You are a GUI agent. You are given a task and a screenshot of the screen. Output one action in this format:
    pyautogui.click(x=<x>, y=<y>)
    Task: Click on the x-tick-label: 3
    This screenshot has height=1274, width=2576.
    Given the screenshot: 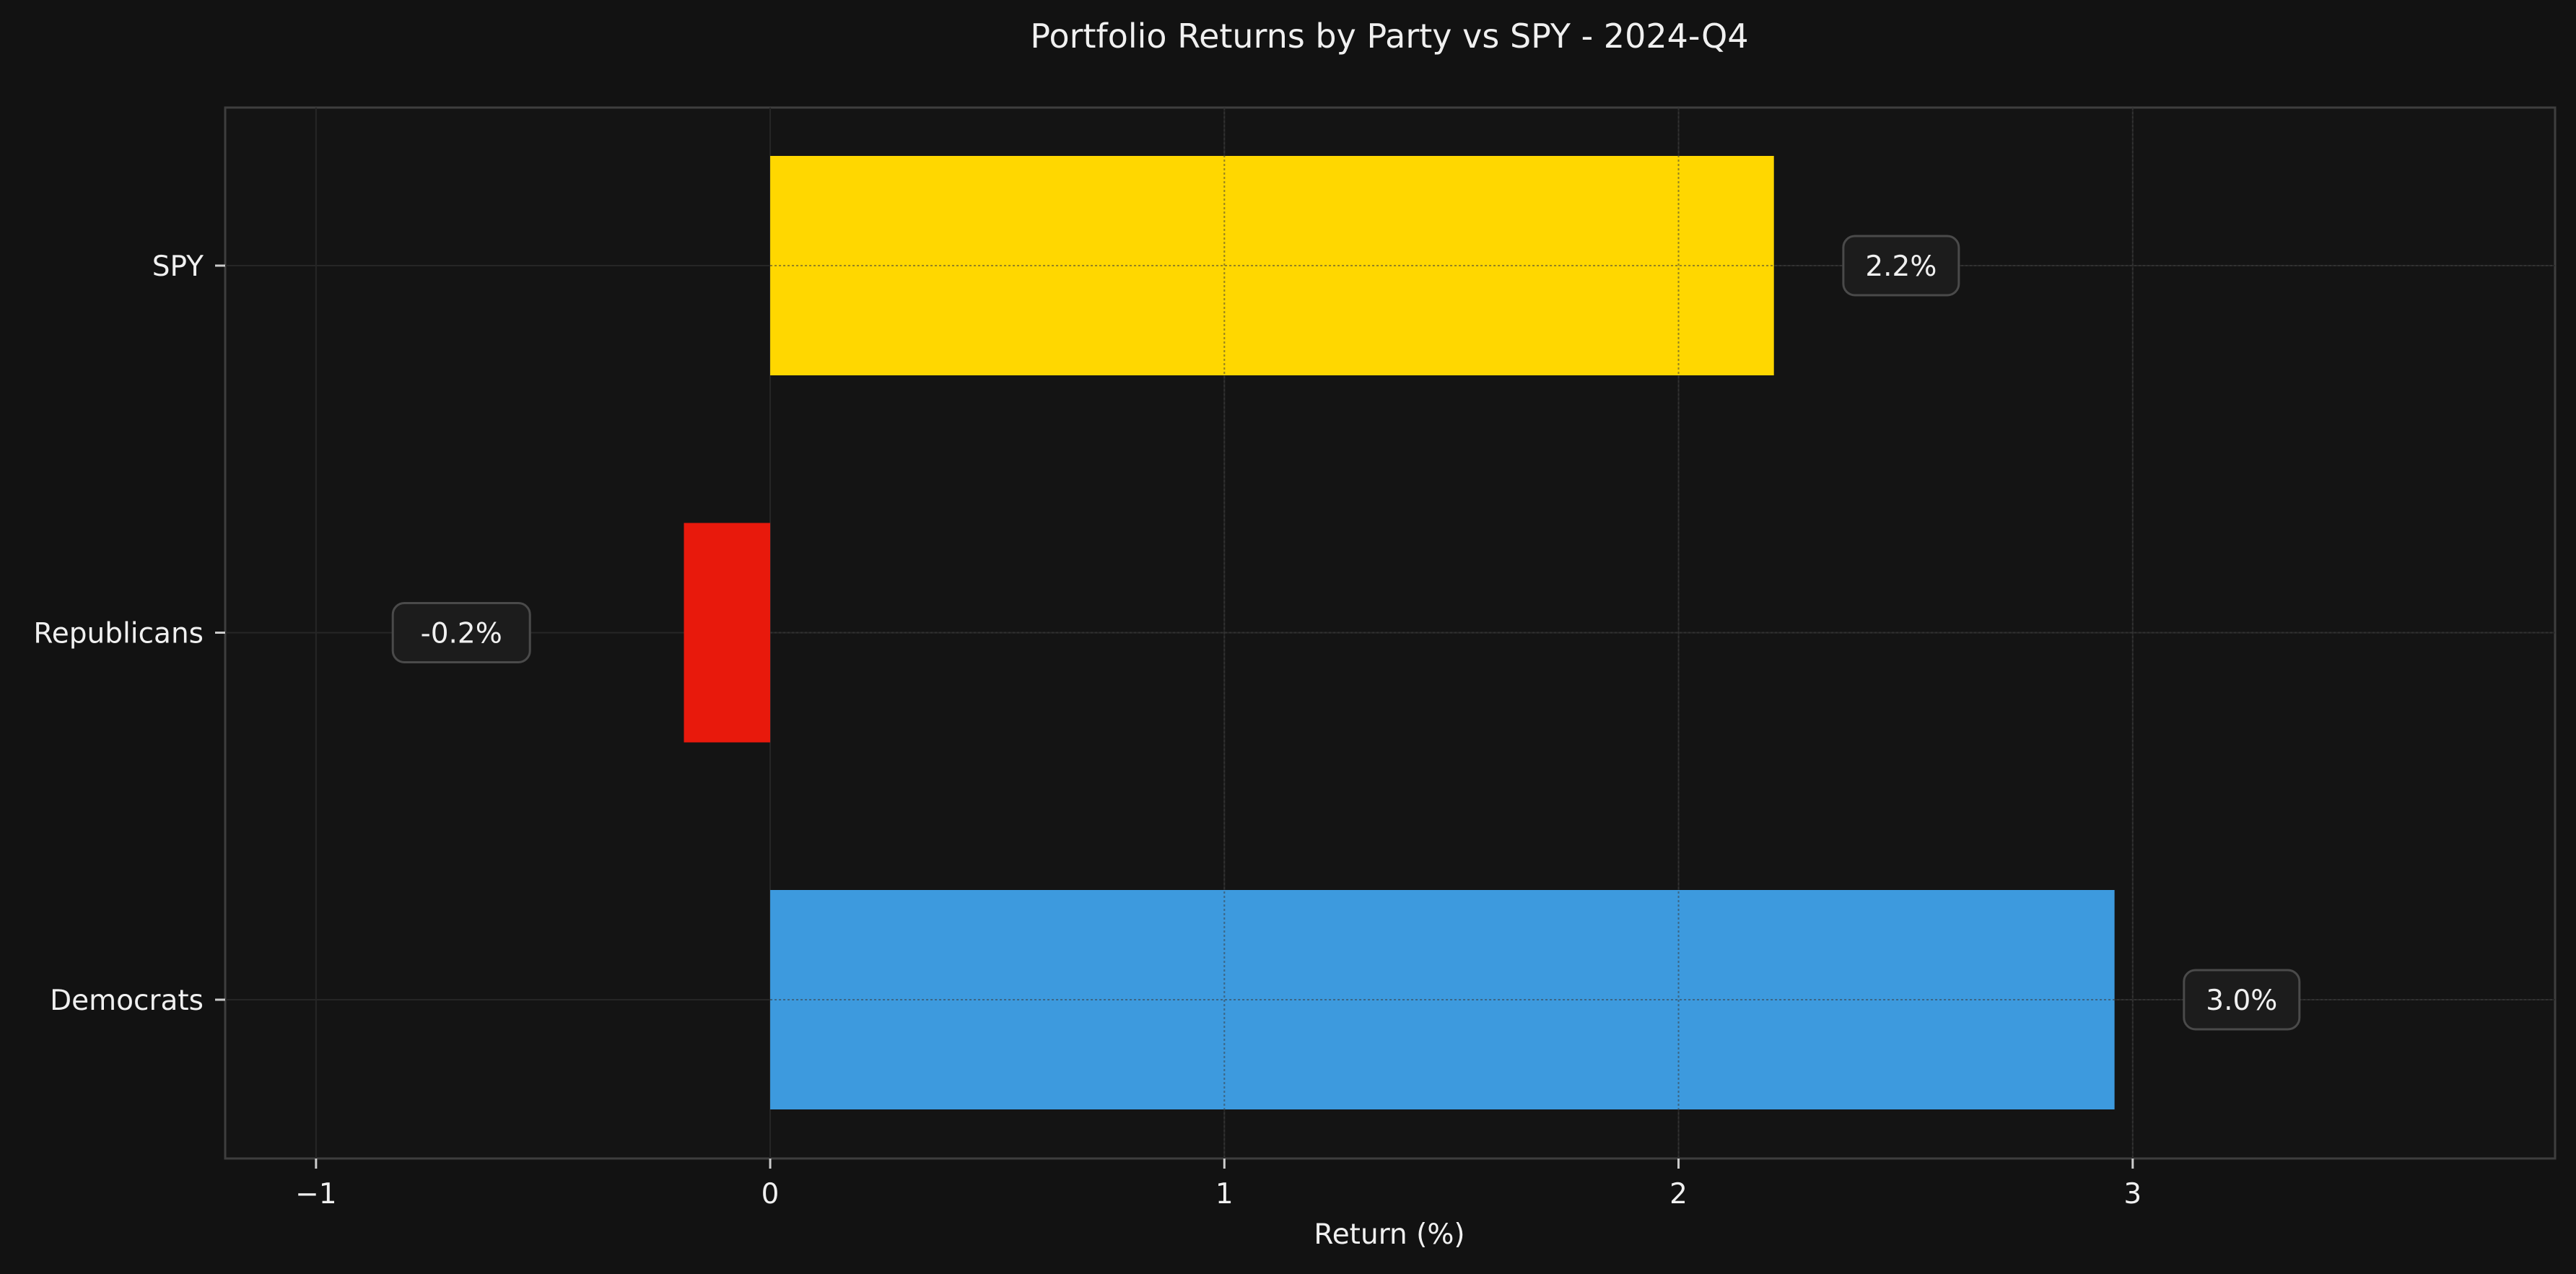 What is the action you would take?
    pyautogui.click(x=2132, y=1194)
    